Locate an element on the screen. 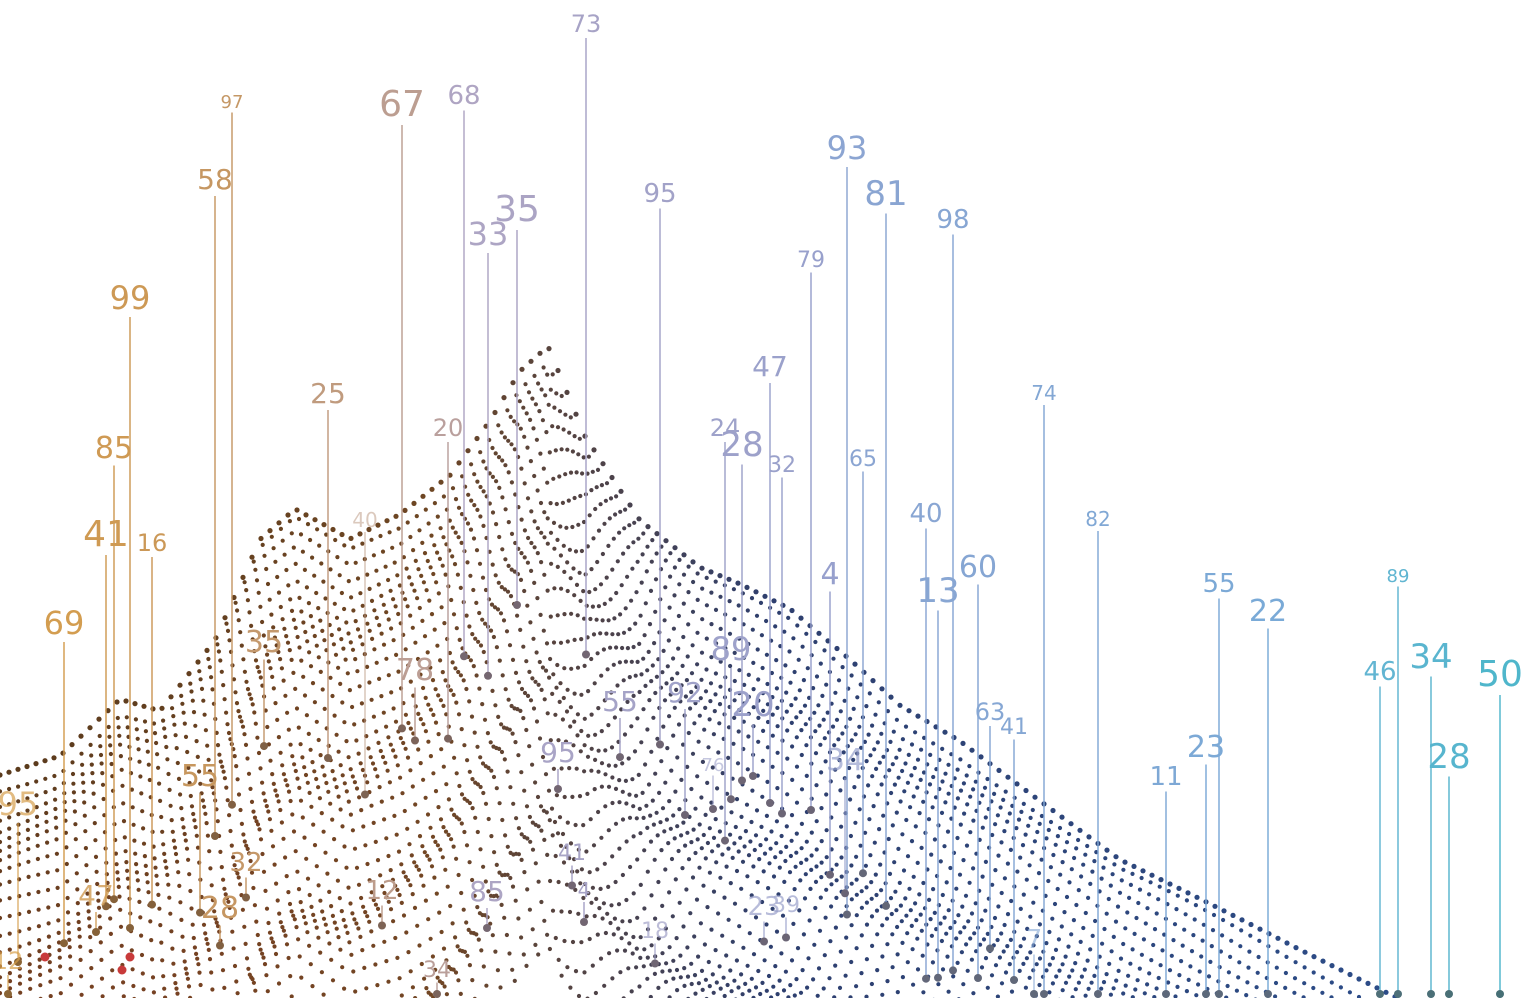 Image resolution: width=1539 pixels, height=998 pixels. label-33: 33 is located at coordinates (488, 234).